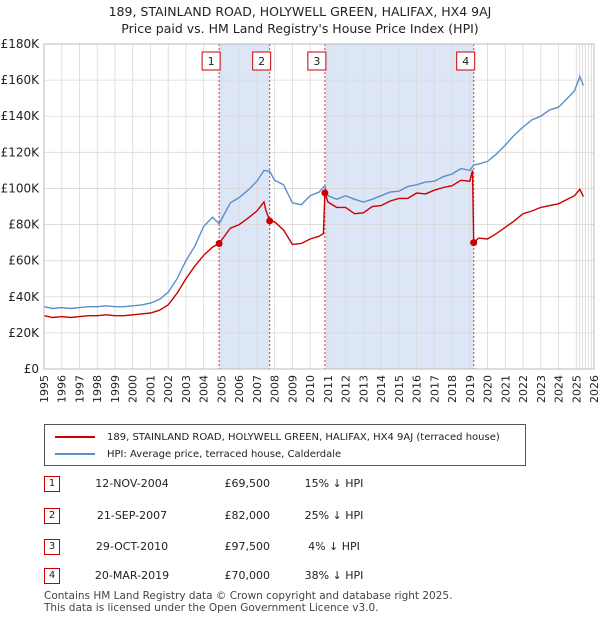 The height and width of the screenshot is (620, 600). What do you see at coordinates (334, 575) in the screenshot?
I see `transaction-hpi-diff: 38% ↓ HPI` at bounding box center [334, 575].